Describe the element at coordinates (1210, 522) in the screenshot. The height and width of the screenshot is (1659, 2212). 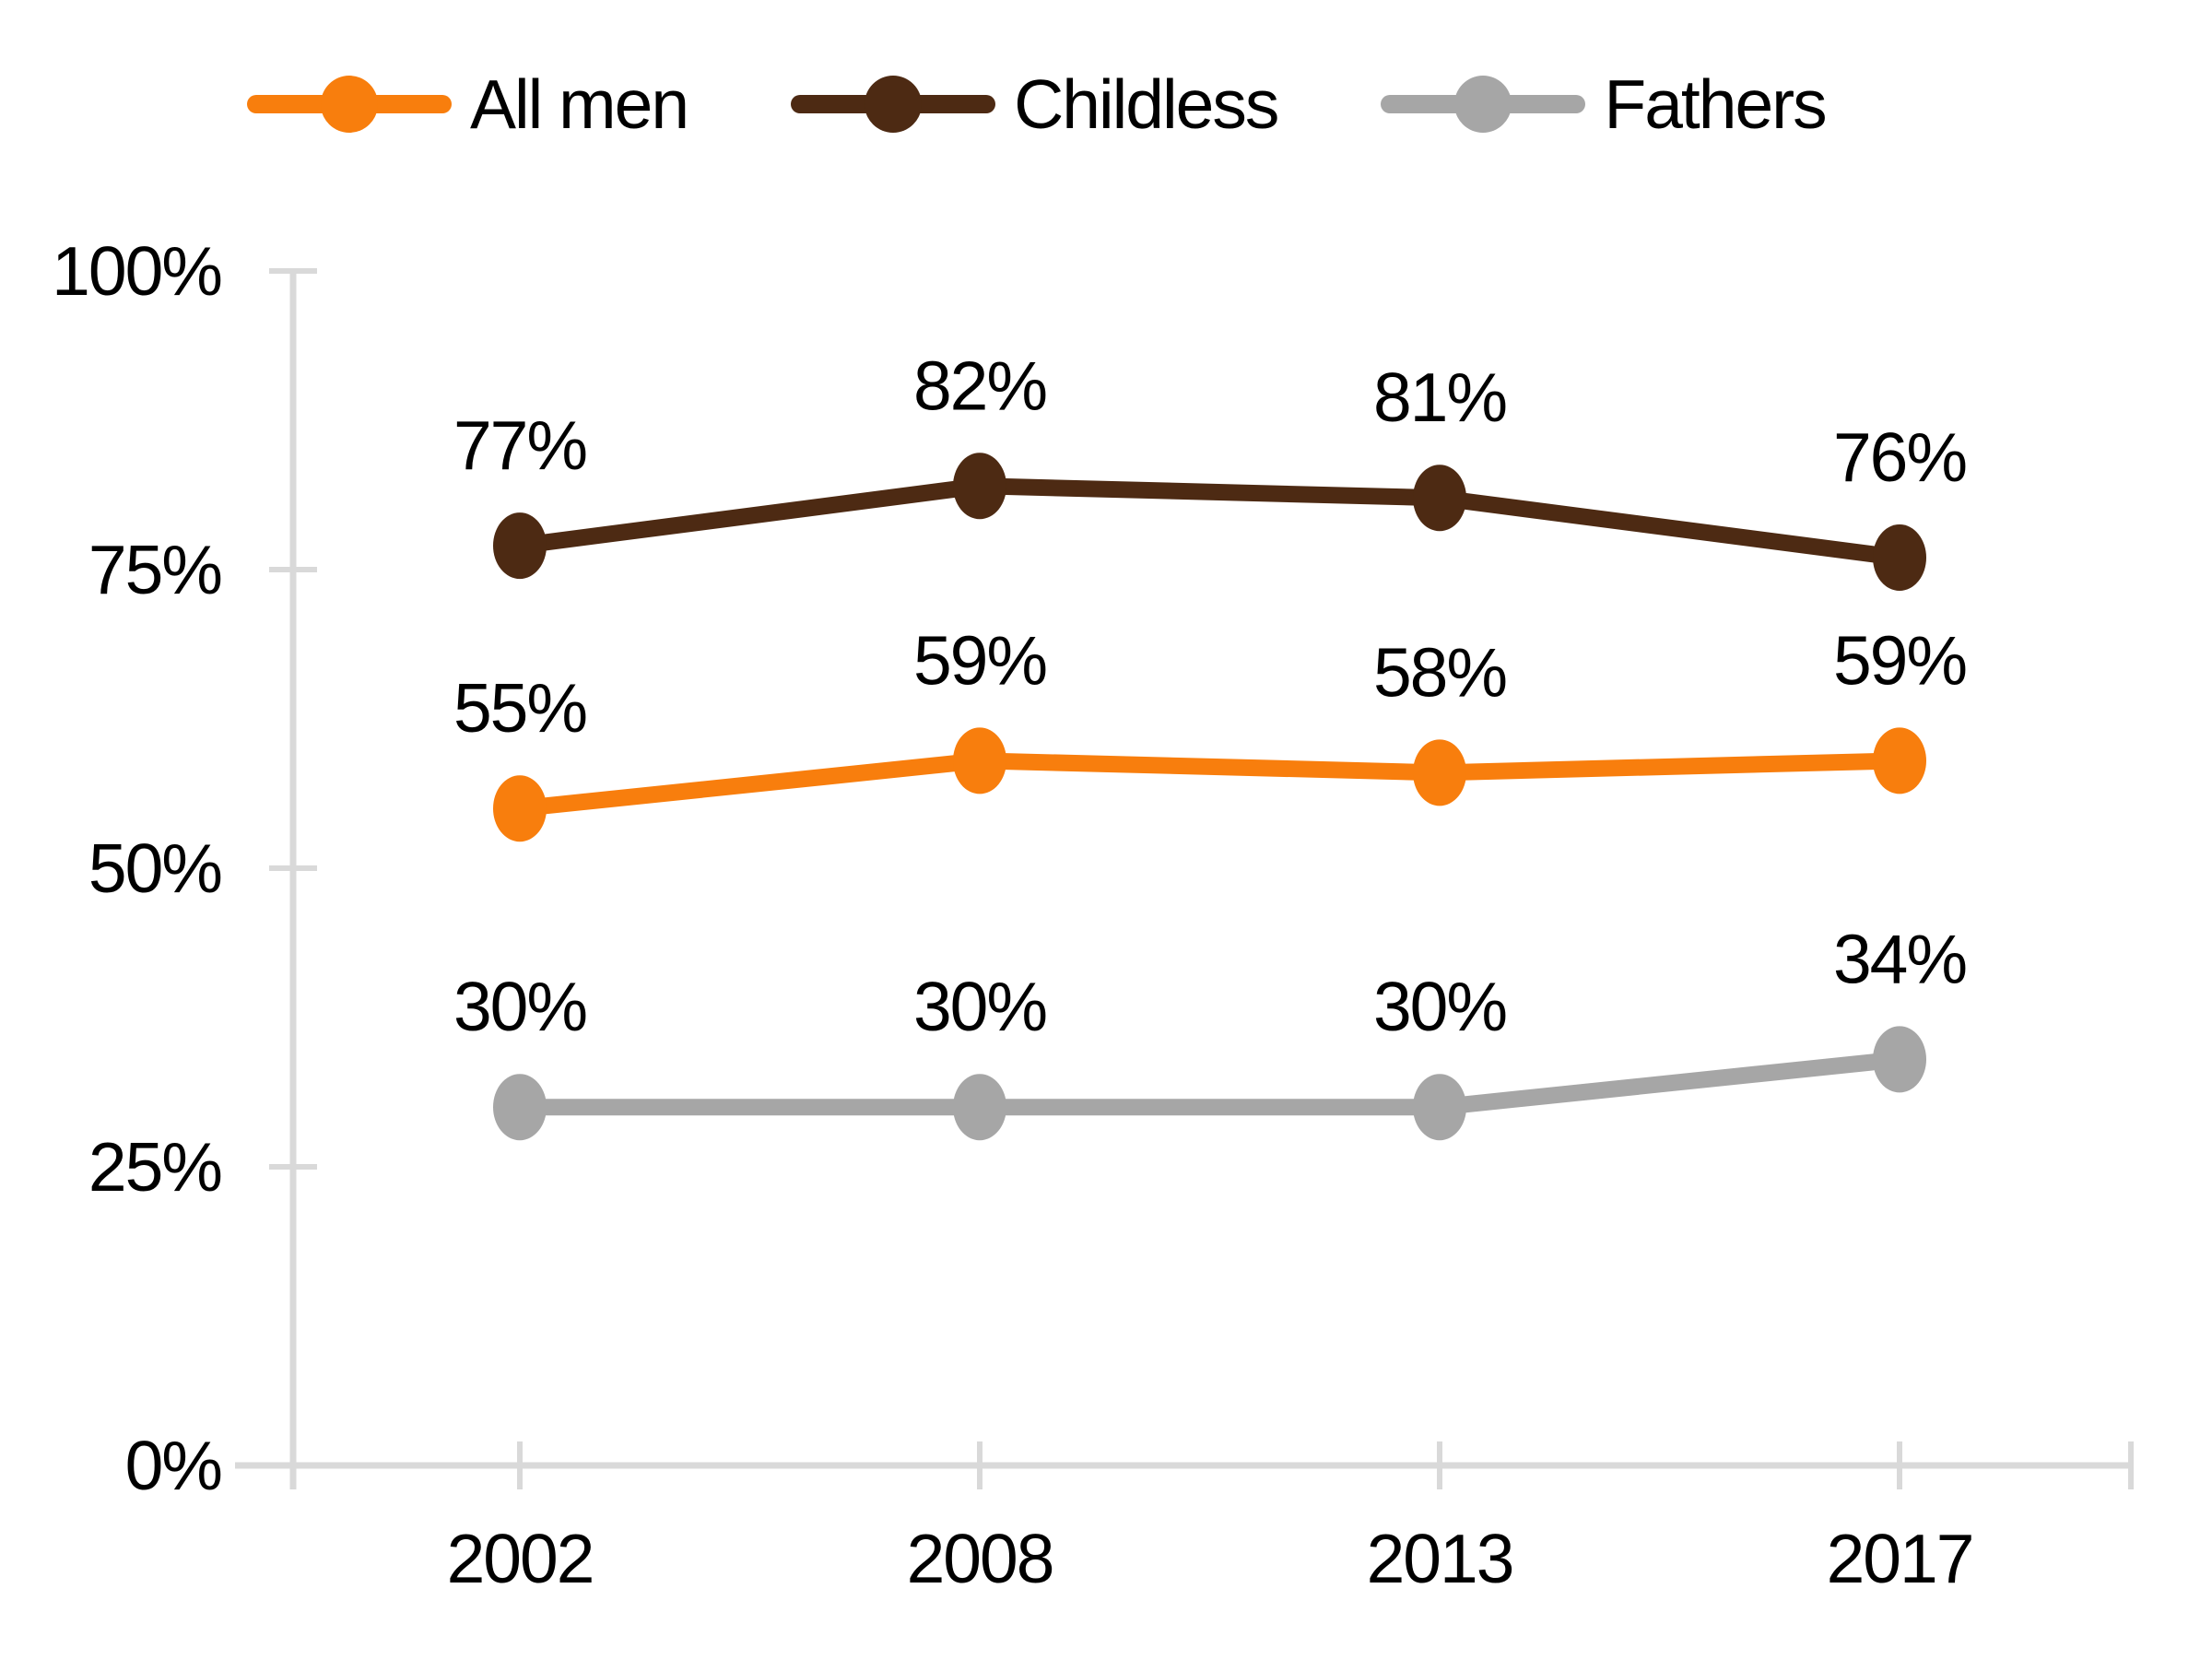
I see `series-line-childless` at that location.